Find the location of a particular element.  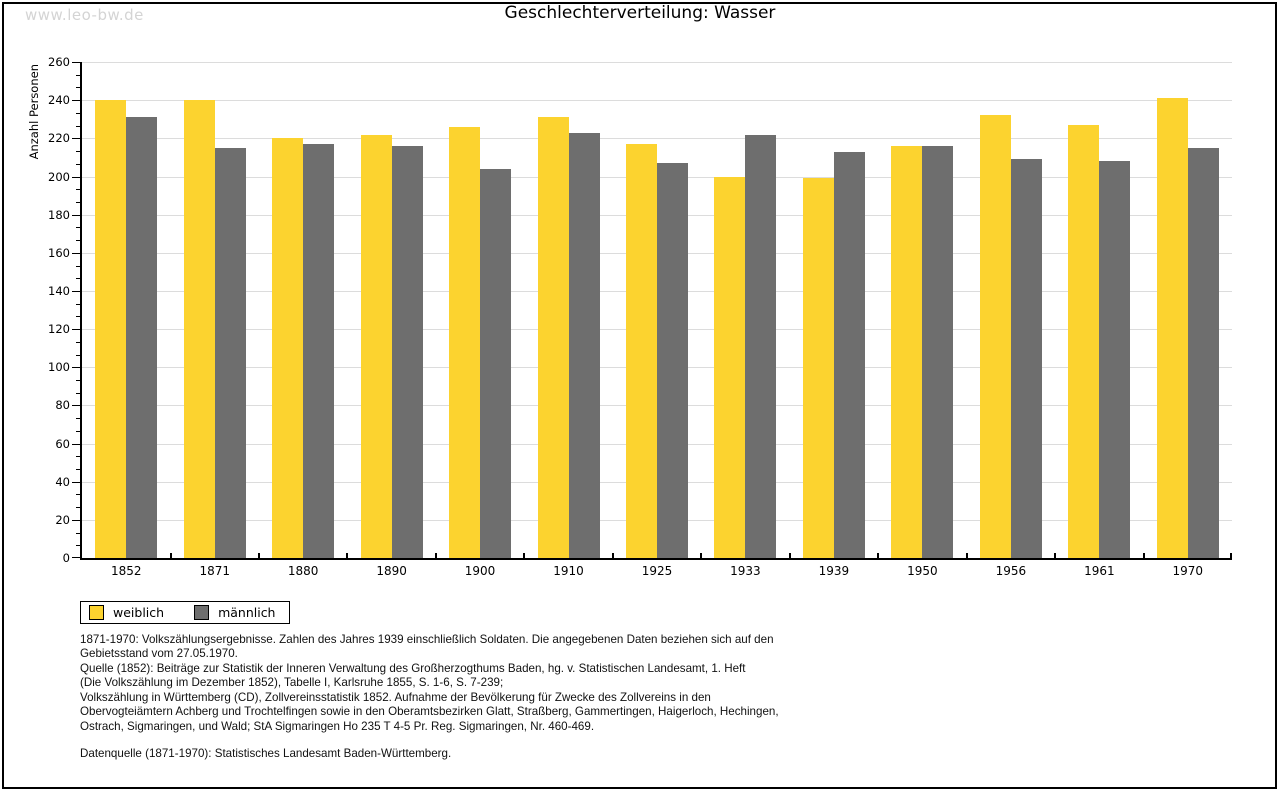

x-tick-label-1880: 1880 is located at coordinates (303, 571).